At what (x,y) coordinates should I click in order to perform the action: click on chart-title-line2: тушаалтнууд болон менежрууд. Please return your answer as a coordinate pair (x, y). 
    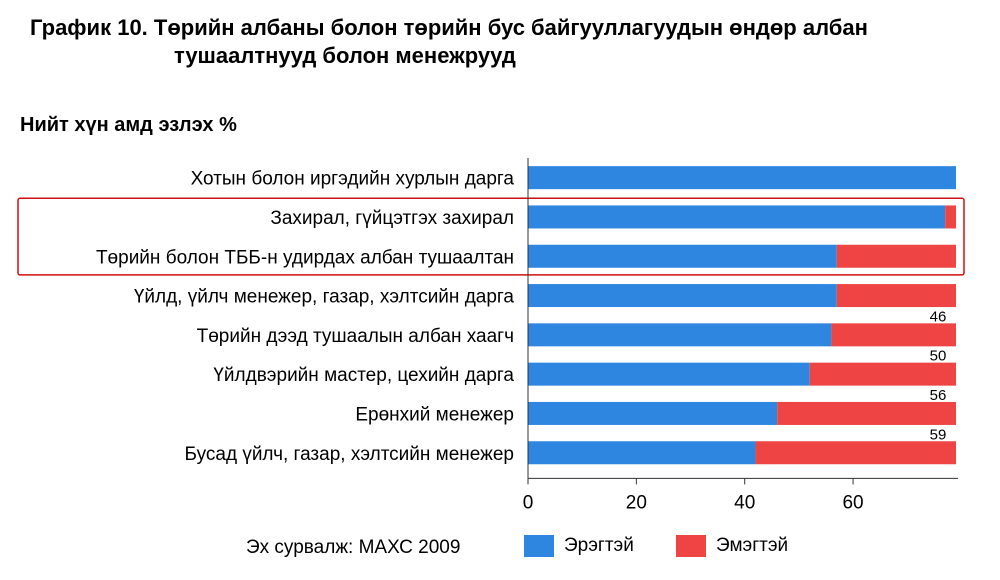
    Looking at the image, I should click on (345, 55).